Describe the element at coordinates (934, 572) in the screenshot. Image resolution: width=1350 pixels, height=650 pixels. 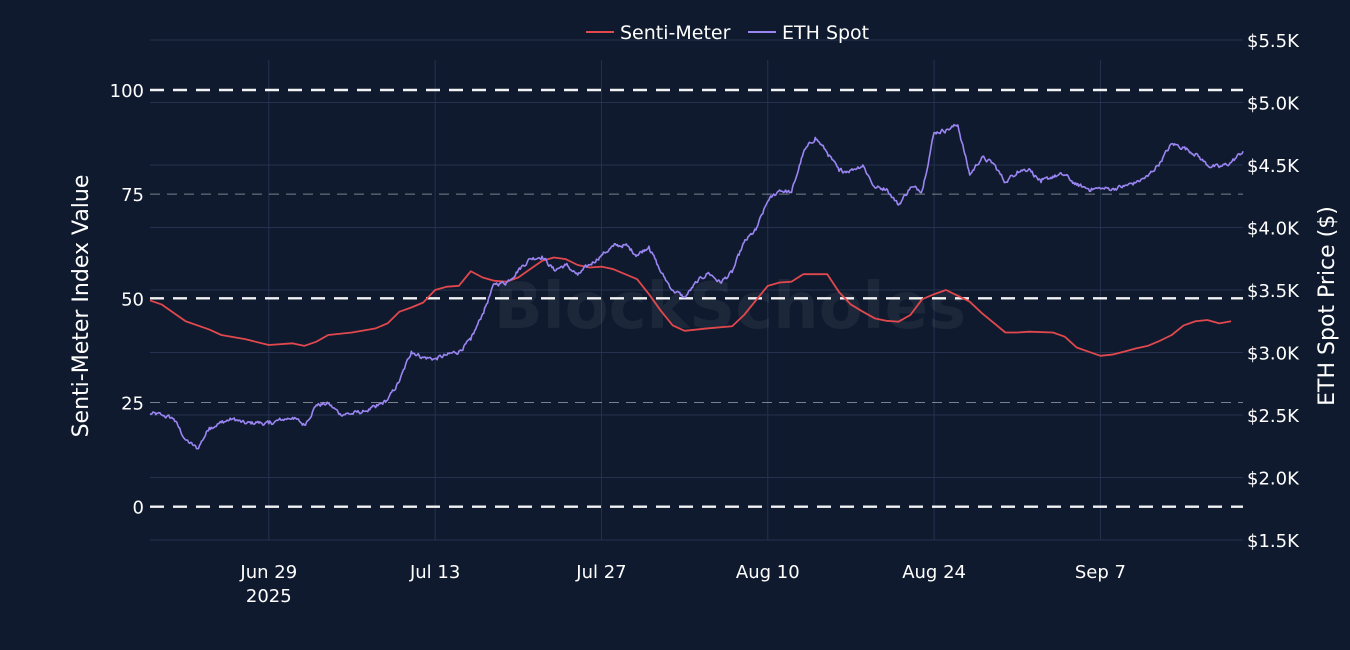
I see `x-tick-label: Aug 24` at that location.